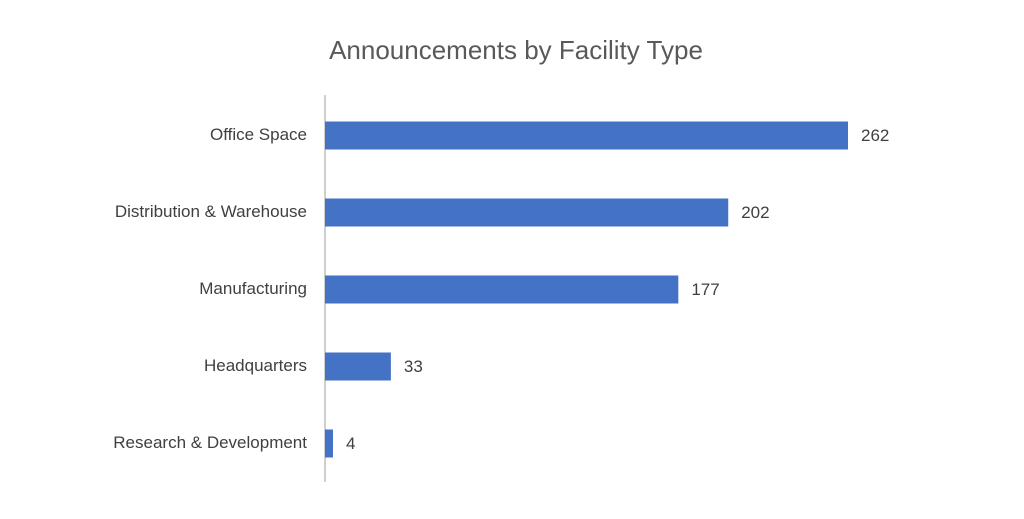  I want to click on y-tick-label: Office Space, so click(258, 134).